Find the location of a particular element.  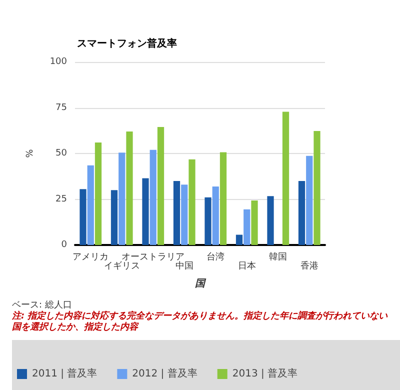

x-tick-label: イギリス is located at coordinates (122, 266).